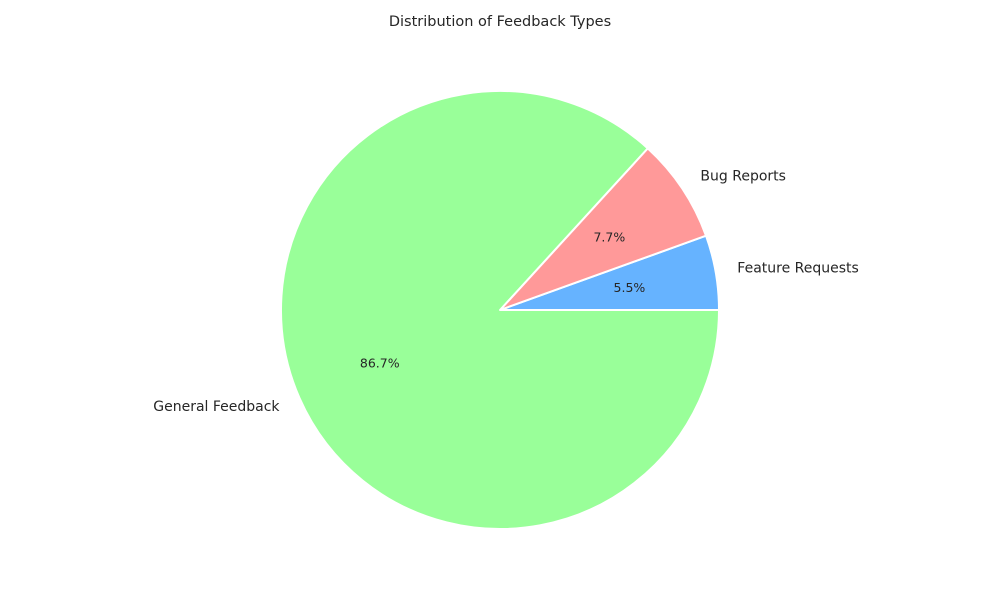  I want to click on percent-label: 86.7%, so click(380, 362).